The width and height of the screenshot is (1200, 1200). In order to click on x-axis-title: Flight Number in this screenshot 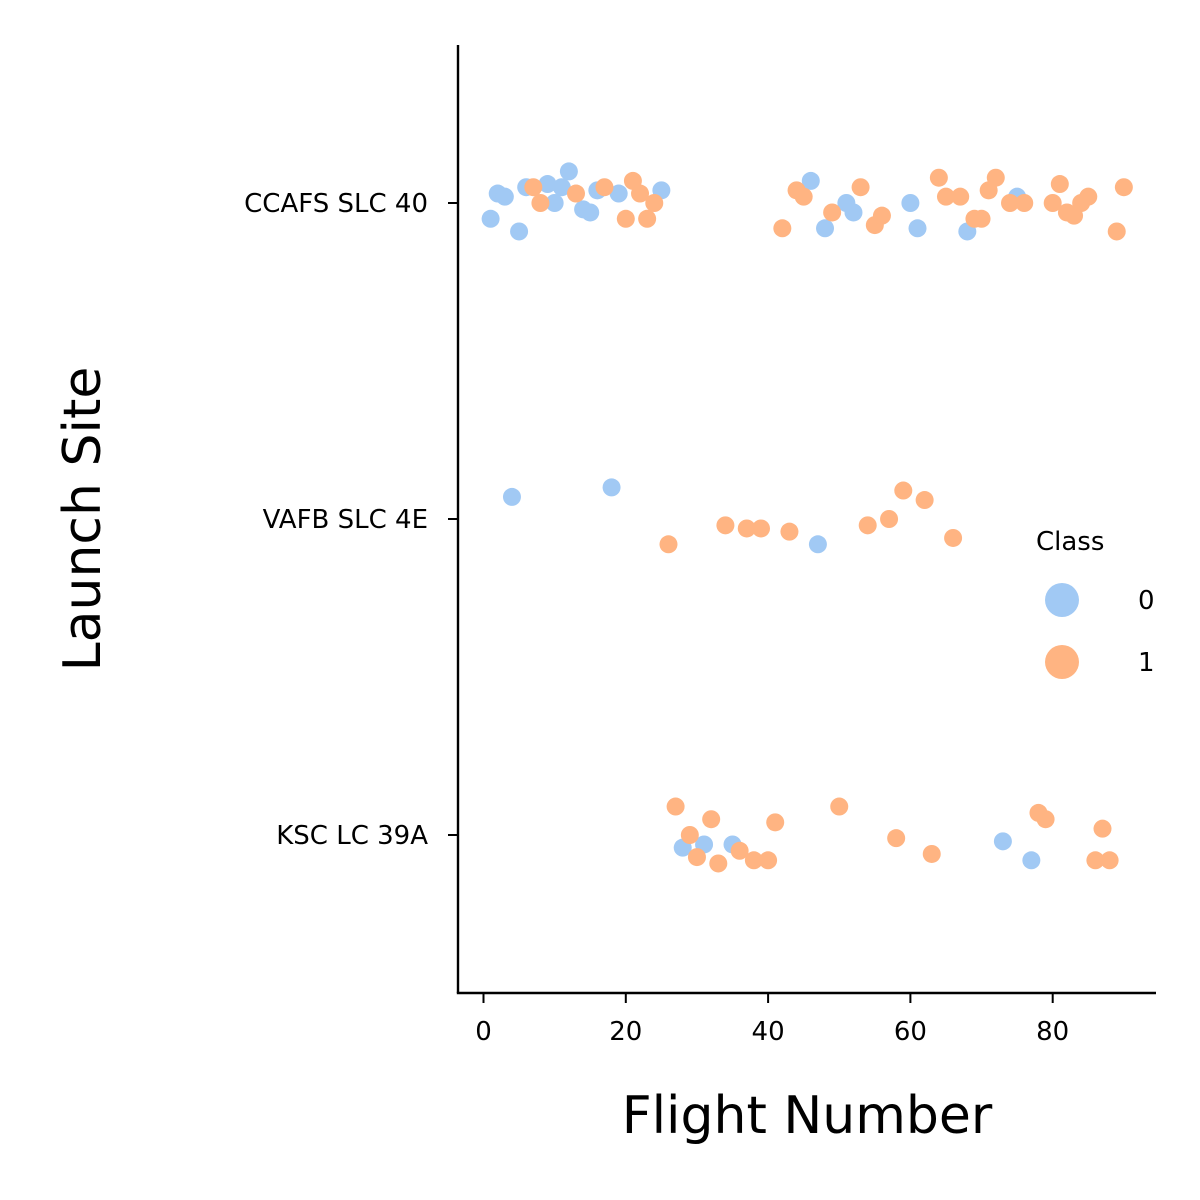, I will do `click(807, 1116)`.